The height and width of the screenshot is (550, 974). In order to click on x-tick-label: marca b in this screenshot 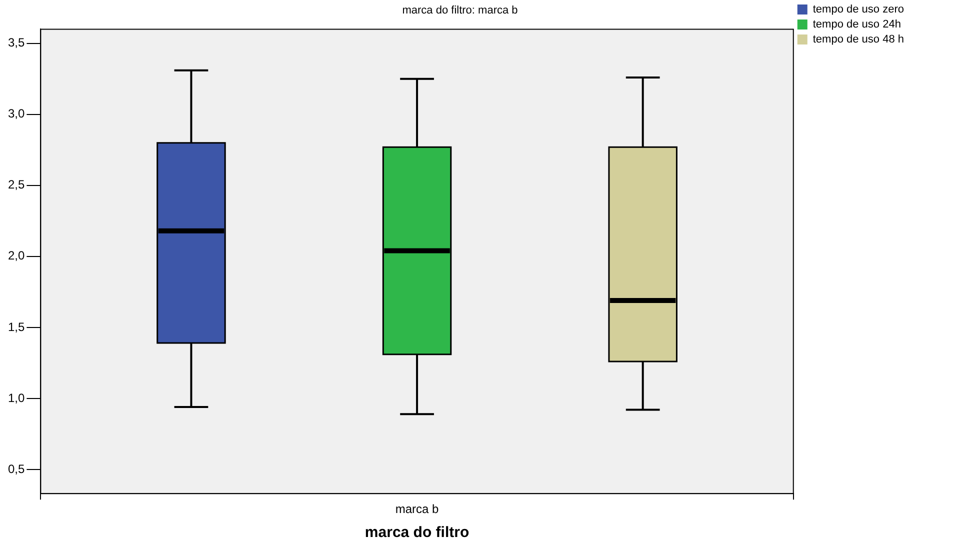, I will do `click(417, 509)`.